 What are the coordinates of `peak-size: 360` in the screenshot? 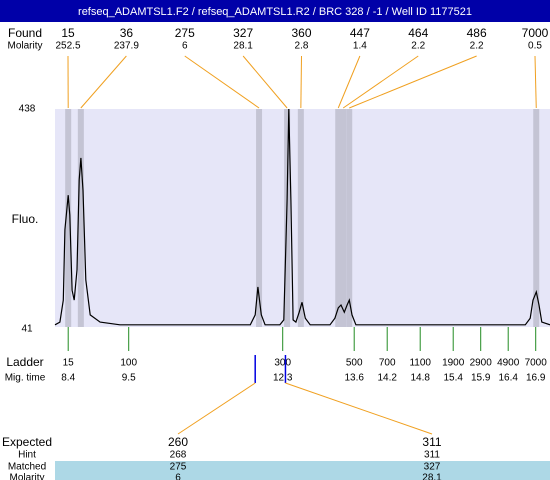 It's located at (301, 33).